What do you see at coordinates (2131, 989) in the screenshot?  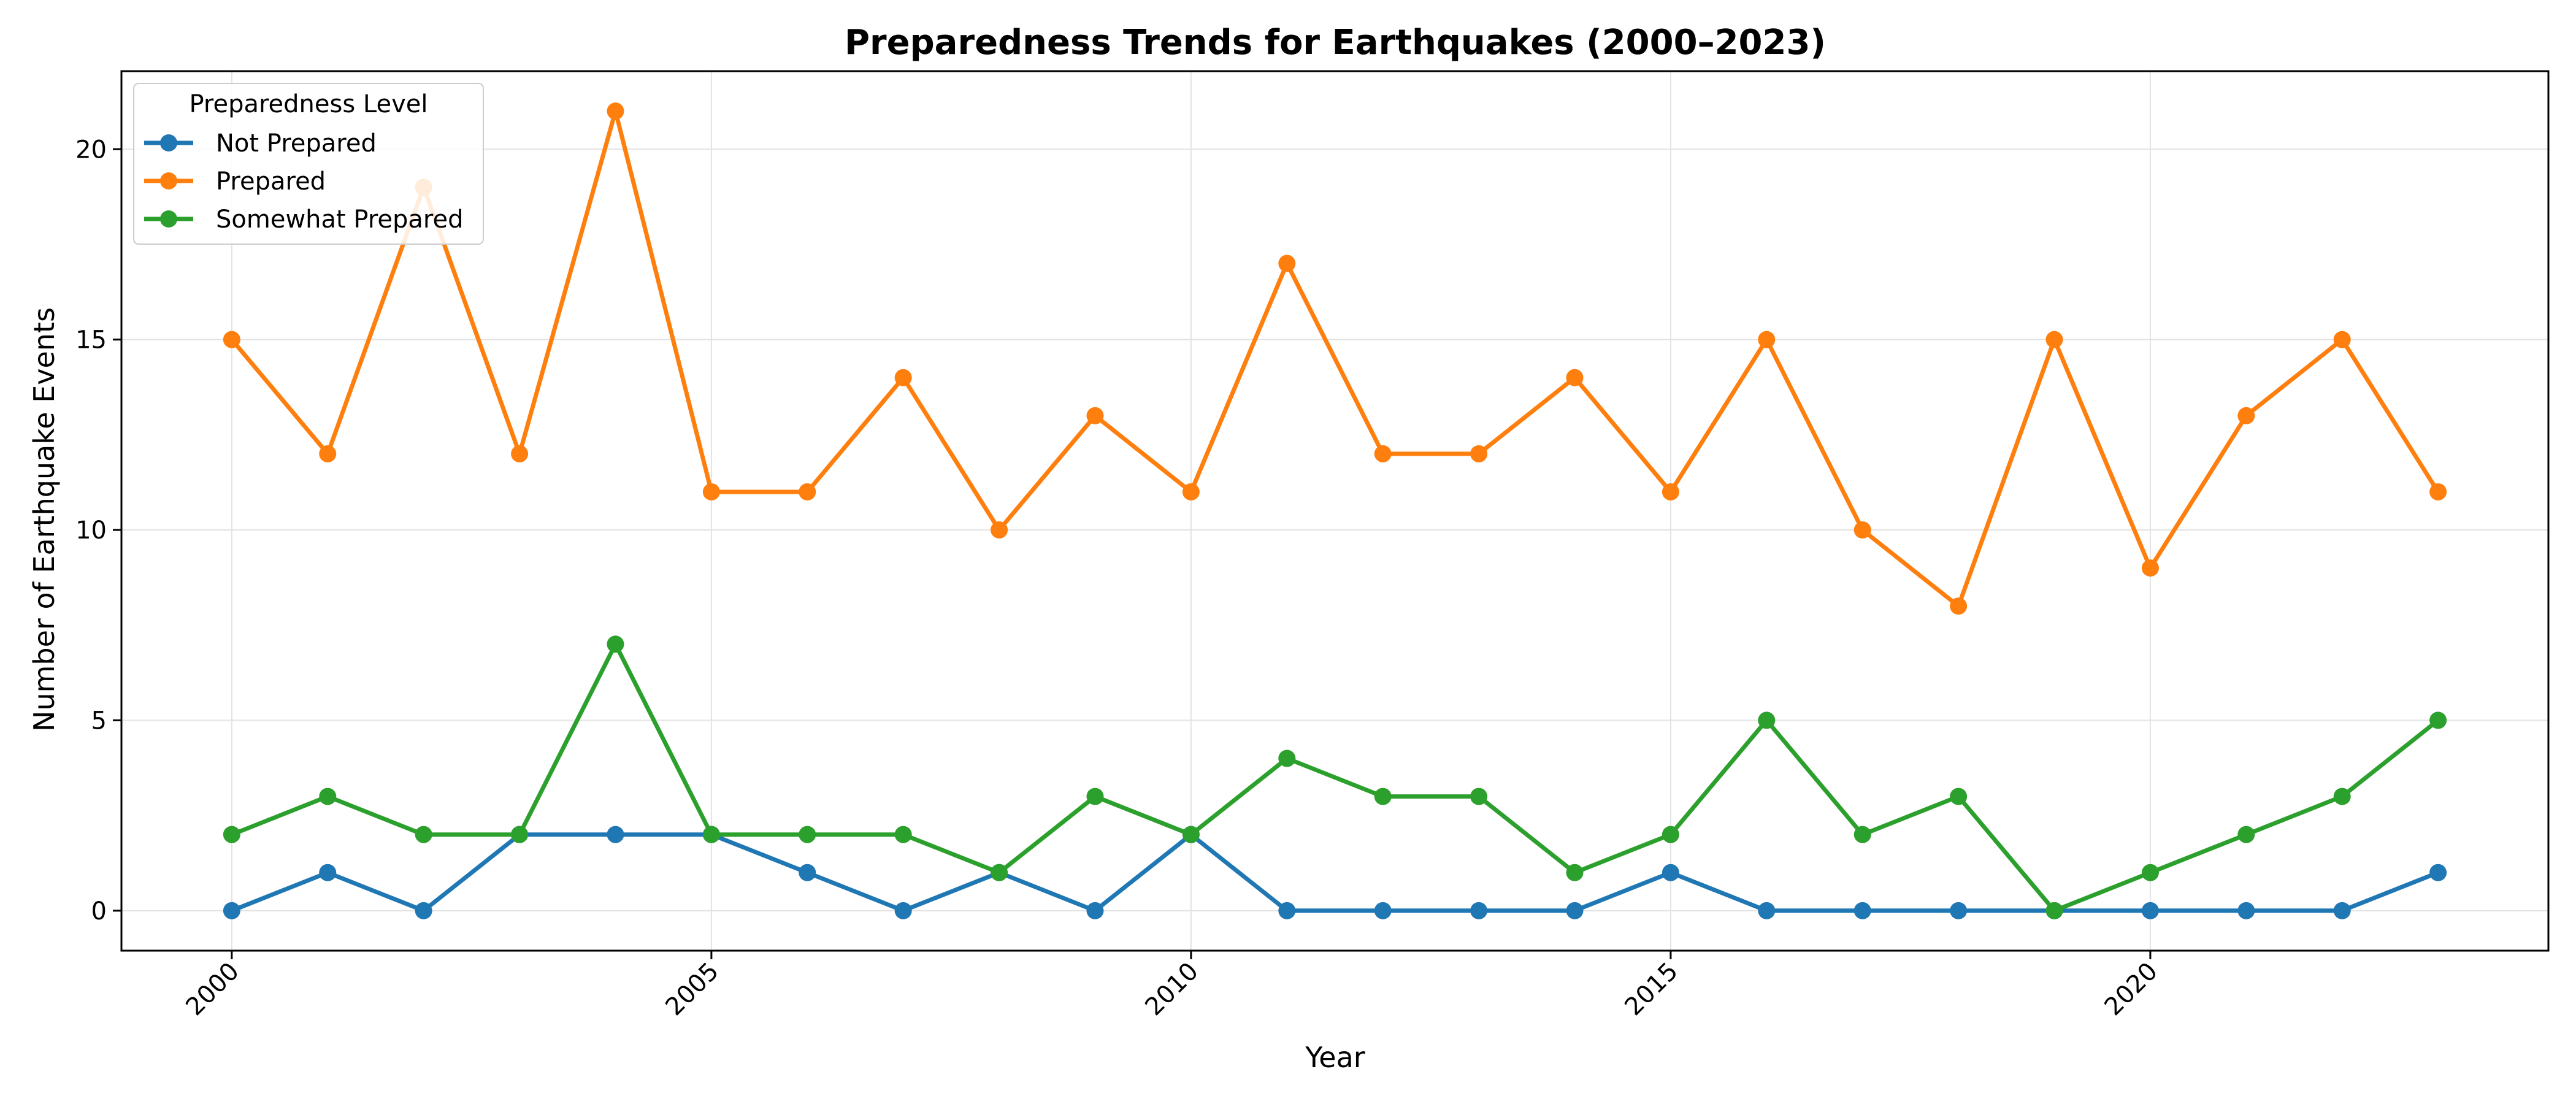 I see `x-tick-label: 2020` at bounding box center [2131, 989].